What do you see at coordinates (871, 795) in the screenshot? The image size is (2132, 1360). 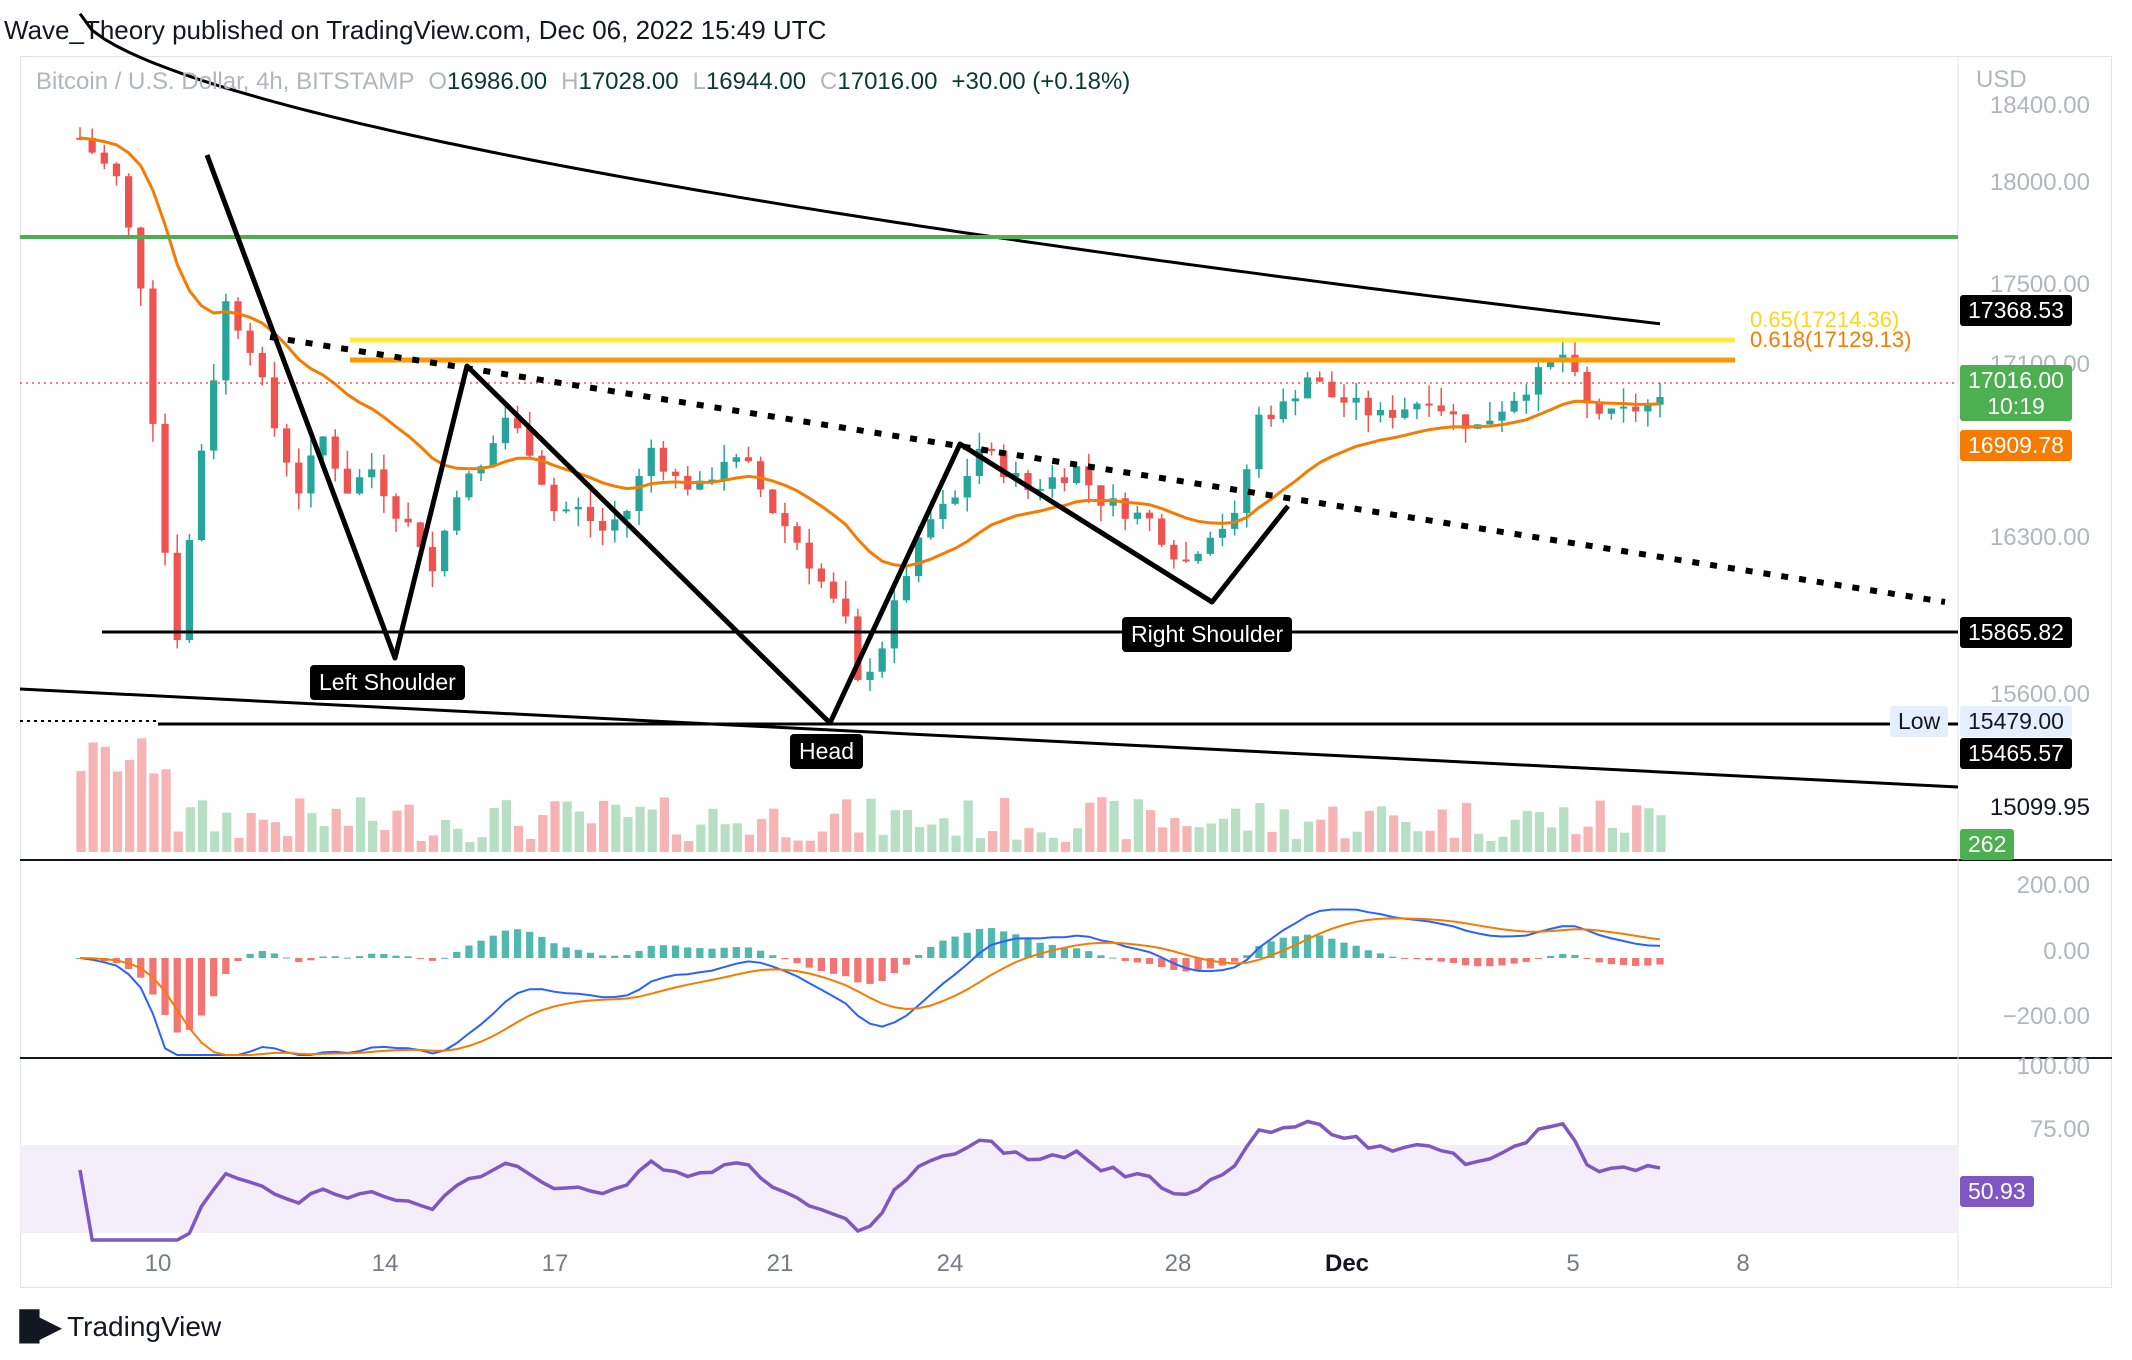 I see `volume-layer` at bounding box center [871, 795].